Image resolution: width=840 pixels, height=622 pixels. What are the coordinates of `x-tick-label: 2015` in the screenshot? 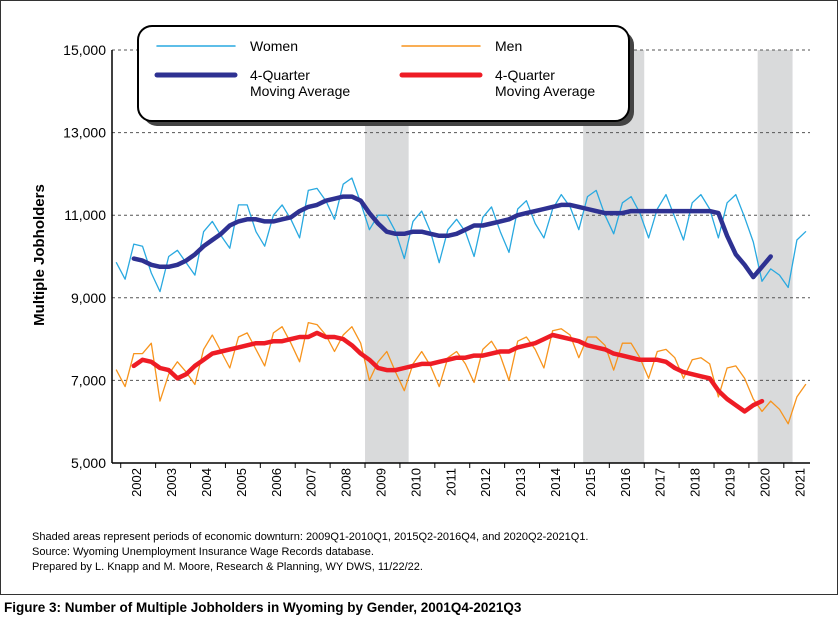 It's located at (590, 482).